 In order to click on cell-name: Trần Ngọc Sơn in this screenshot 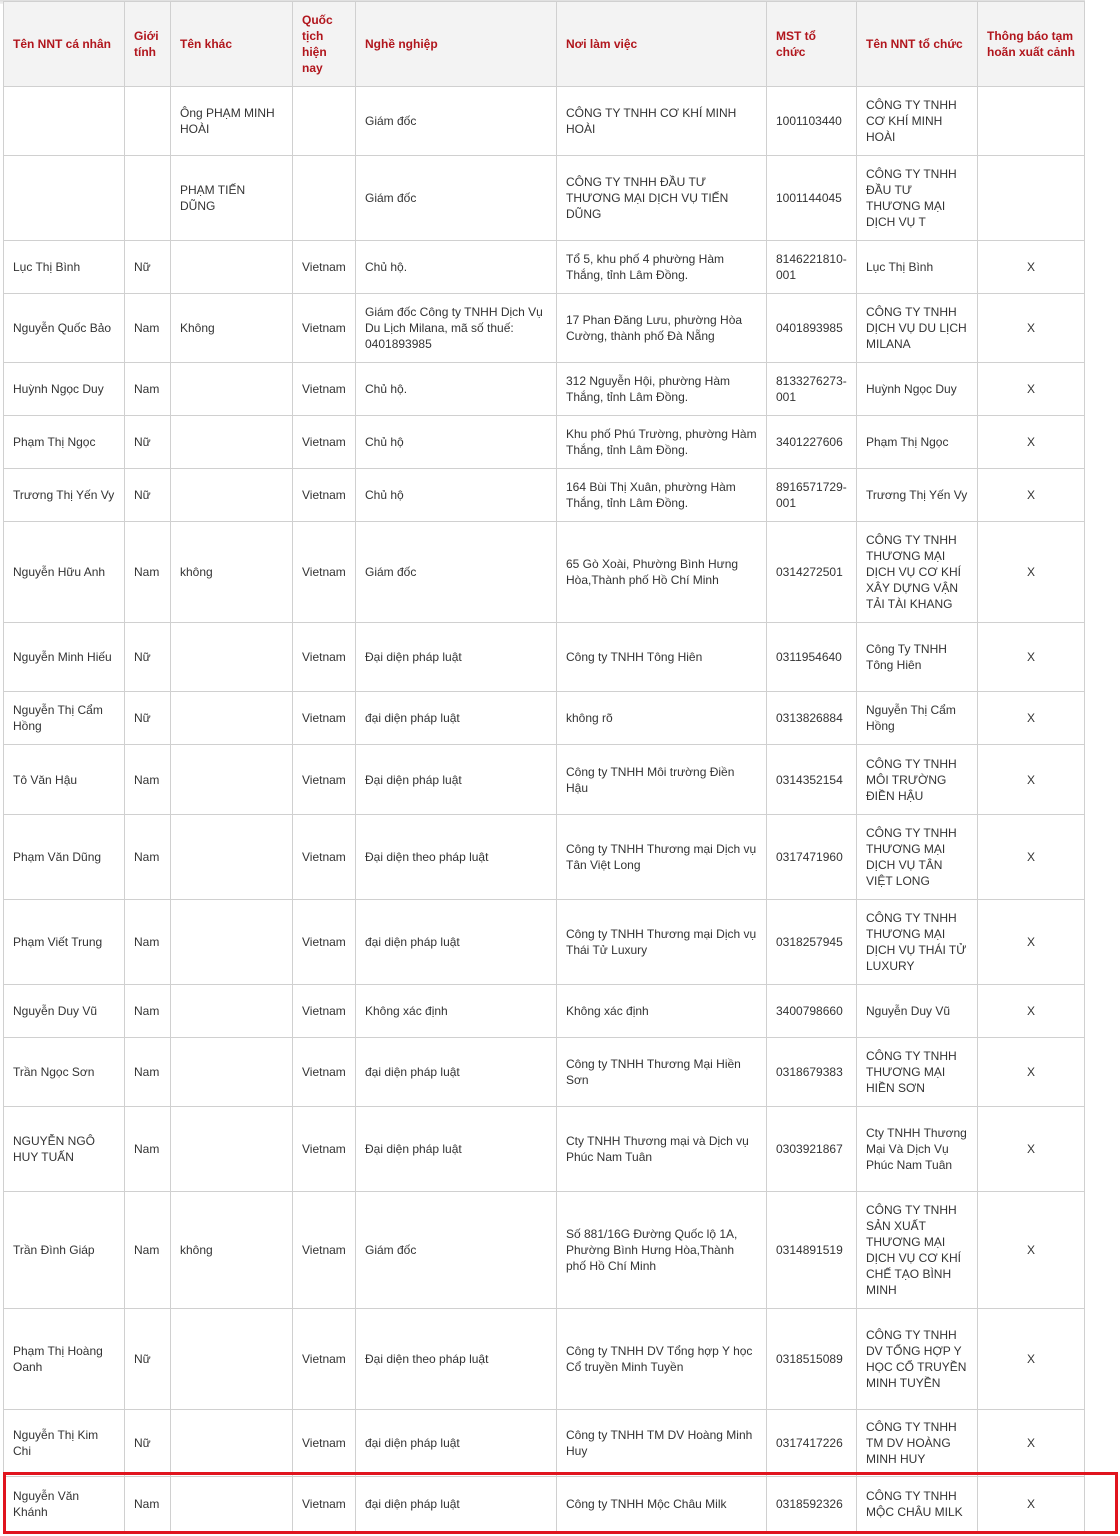, I will do `click(64, 1072)`.